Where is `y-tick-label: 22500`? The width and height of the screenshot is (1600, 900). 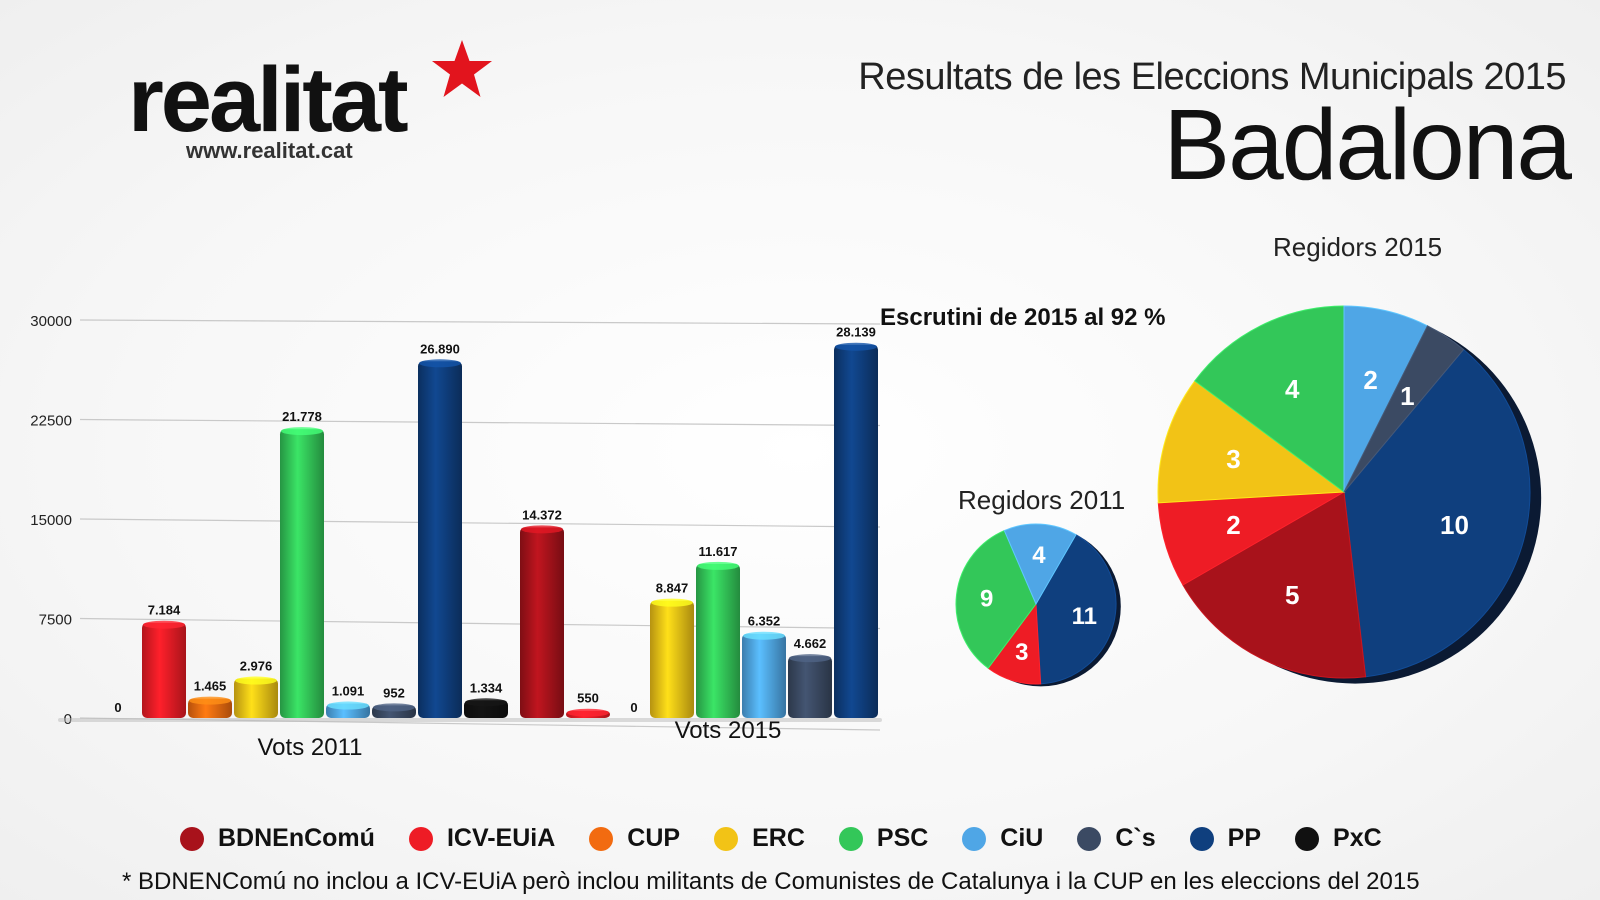 y-tick-label: 22500 is located at coordinates (51, 421).